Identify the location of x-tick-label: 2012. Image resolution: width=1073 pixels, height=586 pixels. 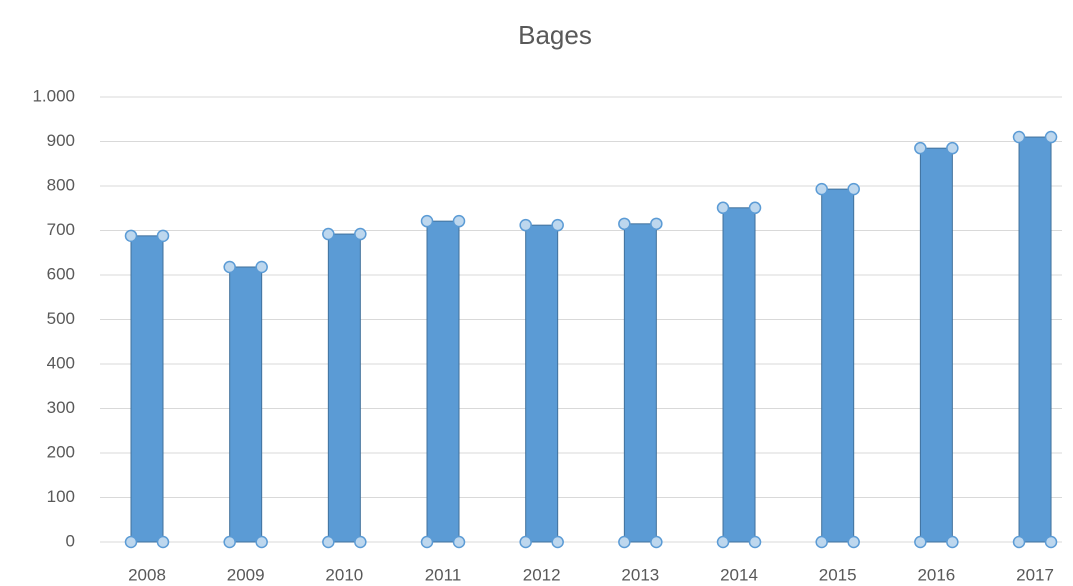
(542, 574).